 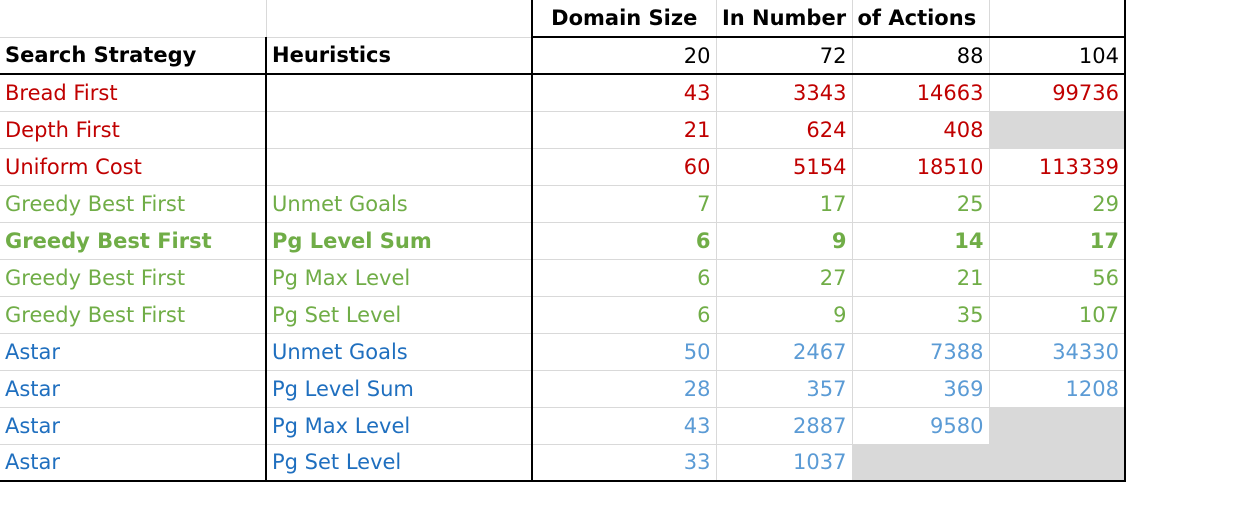 I want to click on domain-size-value: 88, so click(x=921, y=56).